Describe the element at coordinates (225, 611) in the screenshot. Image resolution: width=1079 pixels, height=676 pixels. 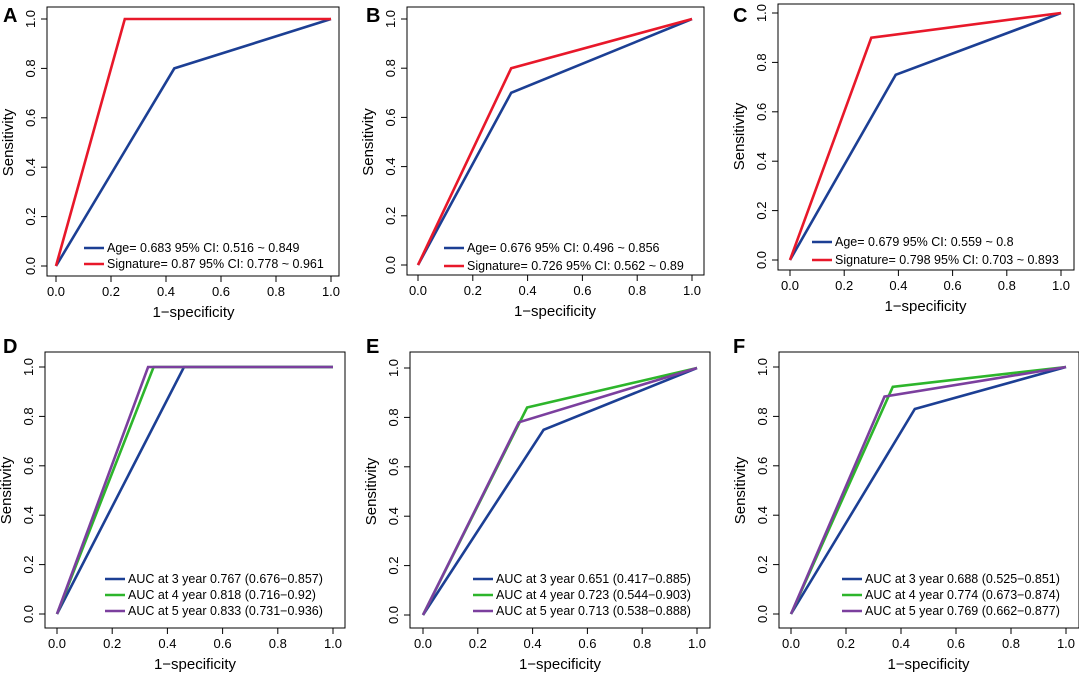
I see `legend-label: AUC at 5 year 0.833 (0.731−0.936)` at that location.